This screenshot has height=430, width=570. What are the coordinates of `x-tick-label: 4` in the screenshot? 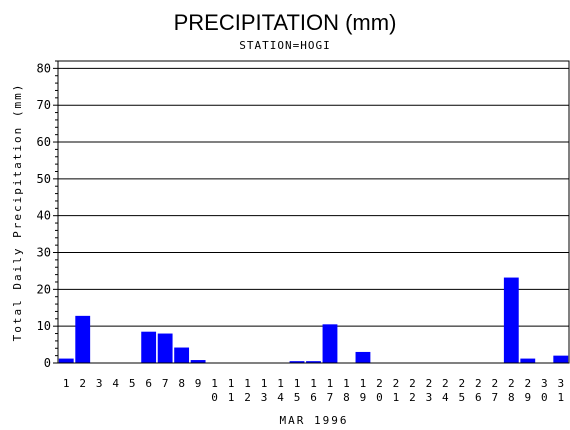 It's located at (115, 383).